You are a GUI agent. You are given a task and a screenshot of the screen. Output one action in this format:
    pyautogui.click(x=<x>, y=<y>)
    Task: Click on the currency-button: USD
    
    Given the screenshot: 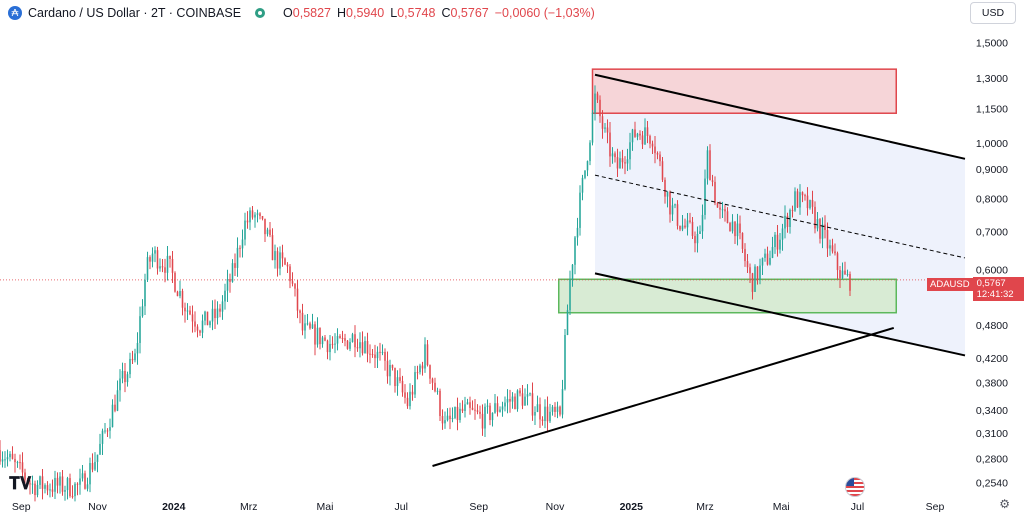 What is the action you would take?
    pyautogui.click(x=993, y=13)
    